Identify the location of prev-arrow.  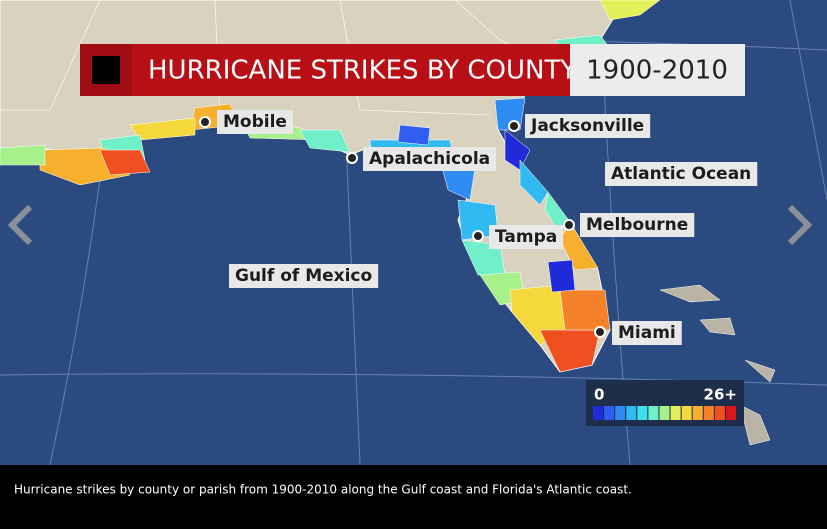
(20, 225).